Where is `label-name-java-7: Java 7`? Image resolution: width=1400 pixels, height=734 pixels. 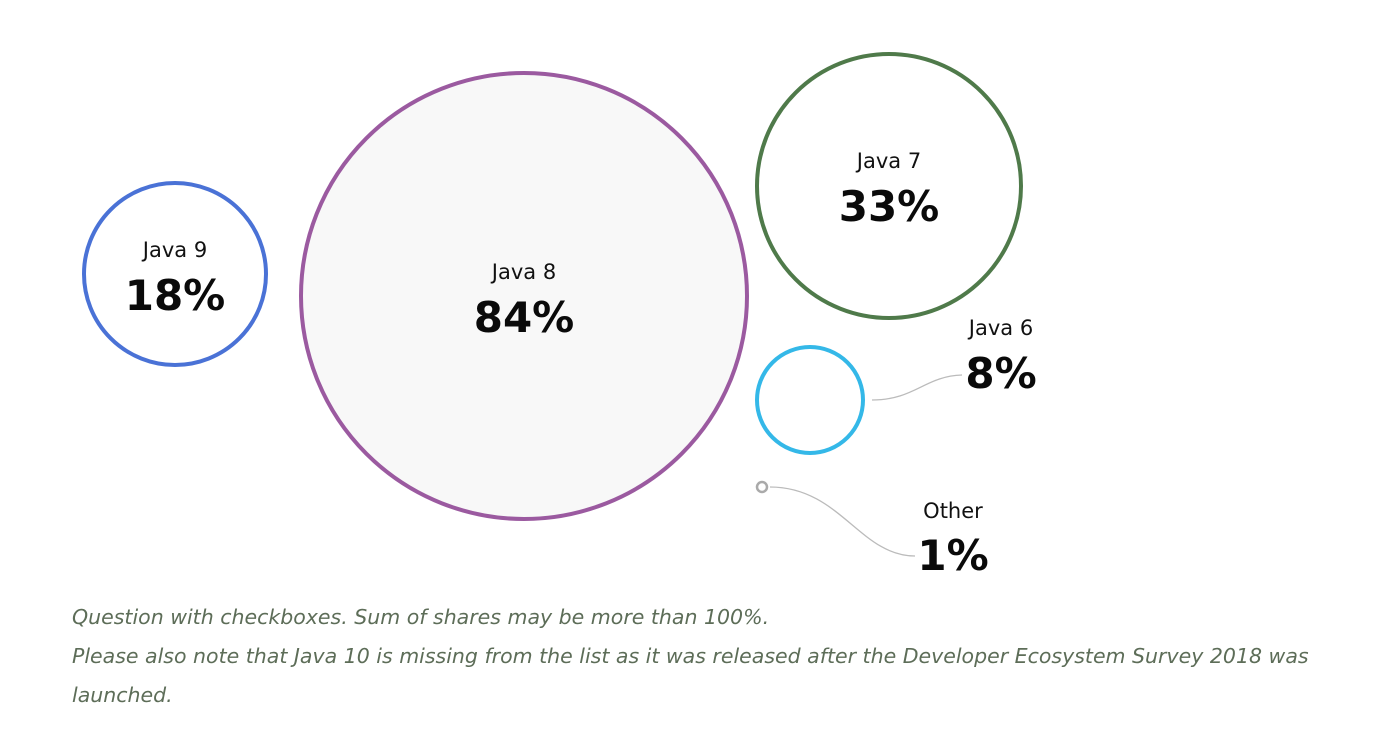
label-name-java-7: Java 7 is located at coordinates (888, 161).